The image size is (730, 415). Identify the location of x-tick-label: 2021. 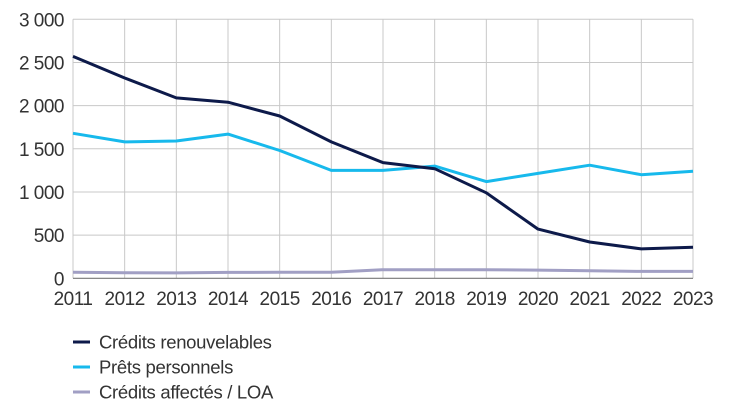
(590, 299).